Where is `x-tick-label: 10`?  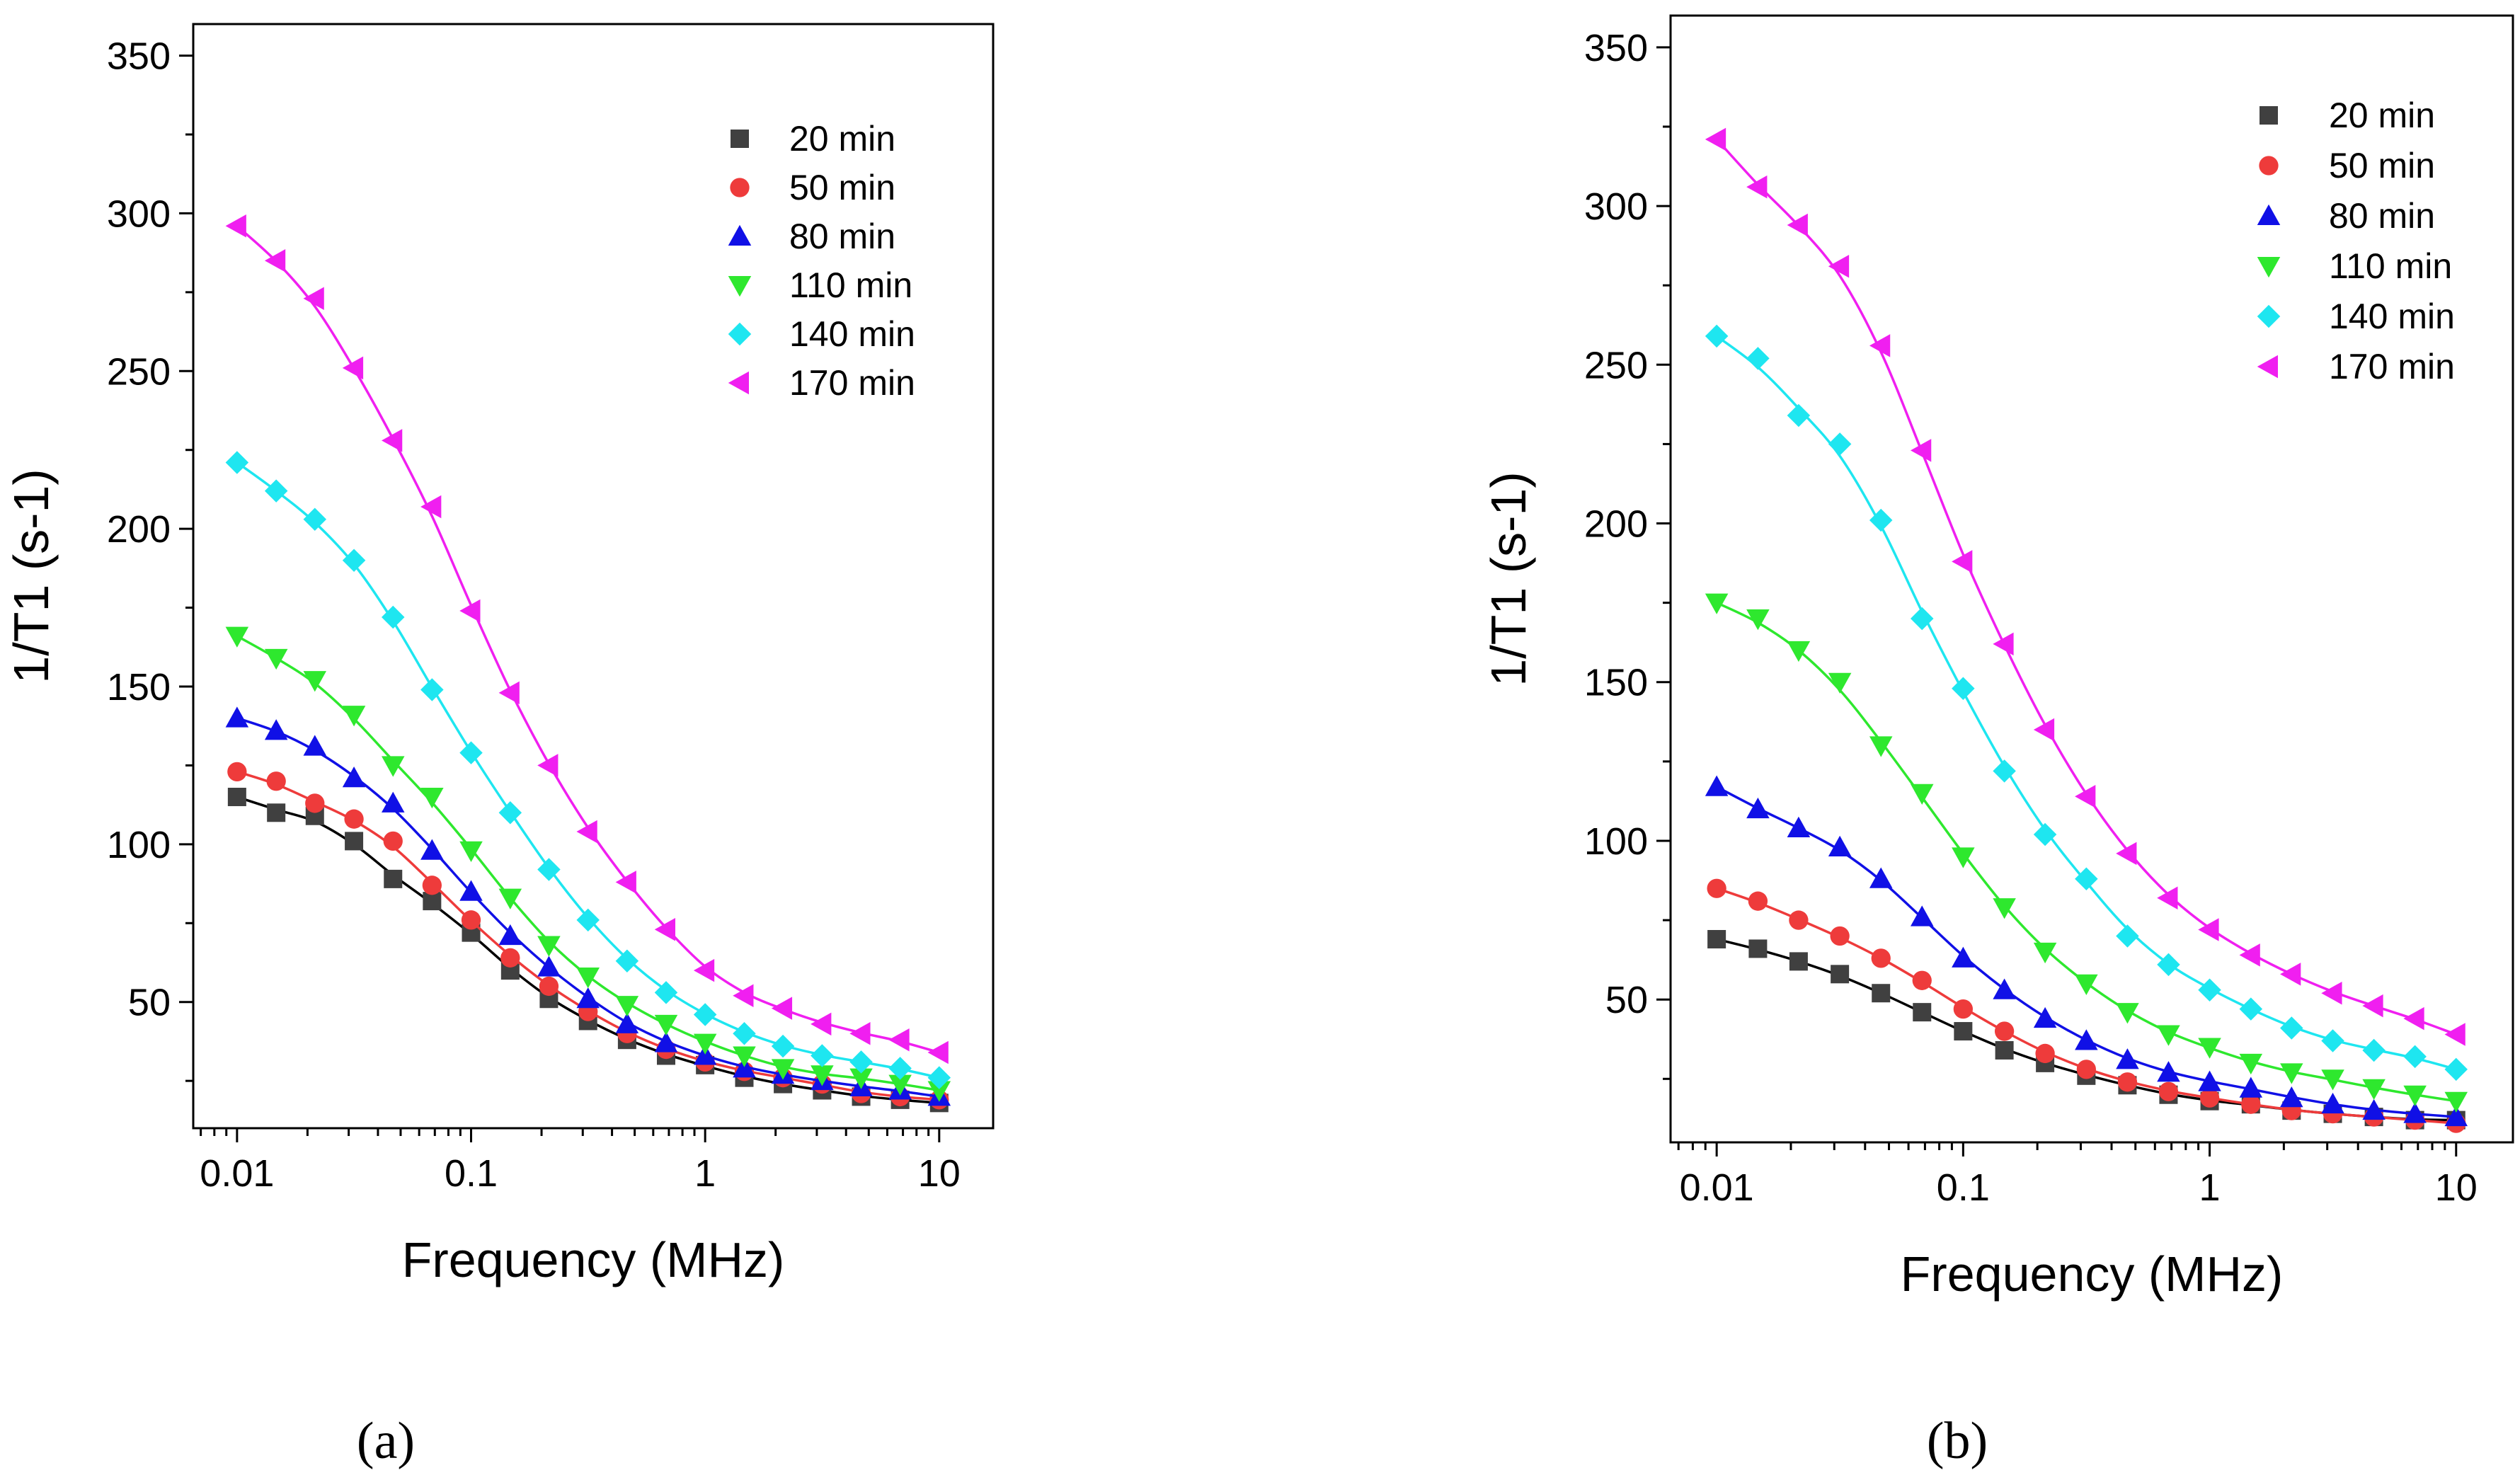 x-tick-label: 10 is located at coordinates (2456, 1187).